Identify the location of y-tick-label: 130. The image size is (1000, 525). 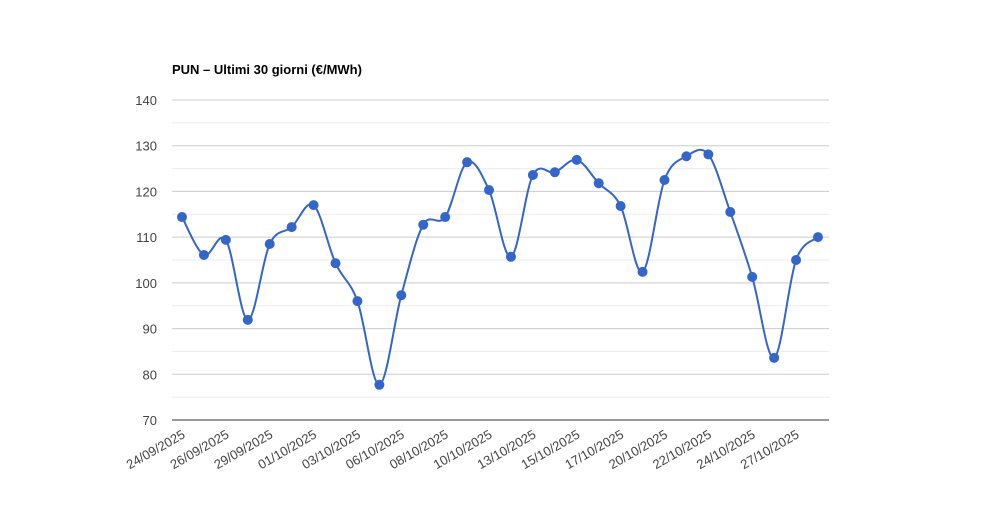
(146, 146).